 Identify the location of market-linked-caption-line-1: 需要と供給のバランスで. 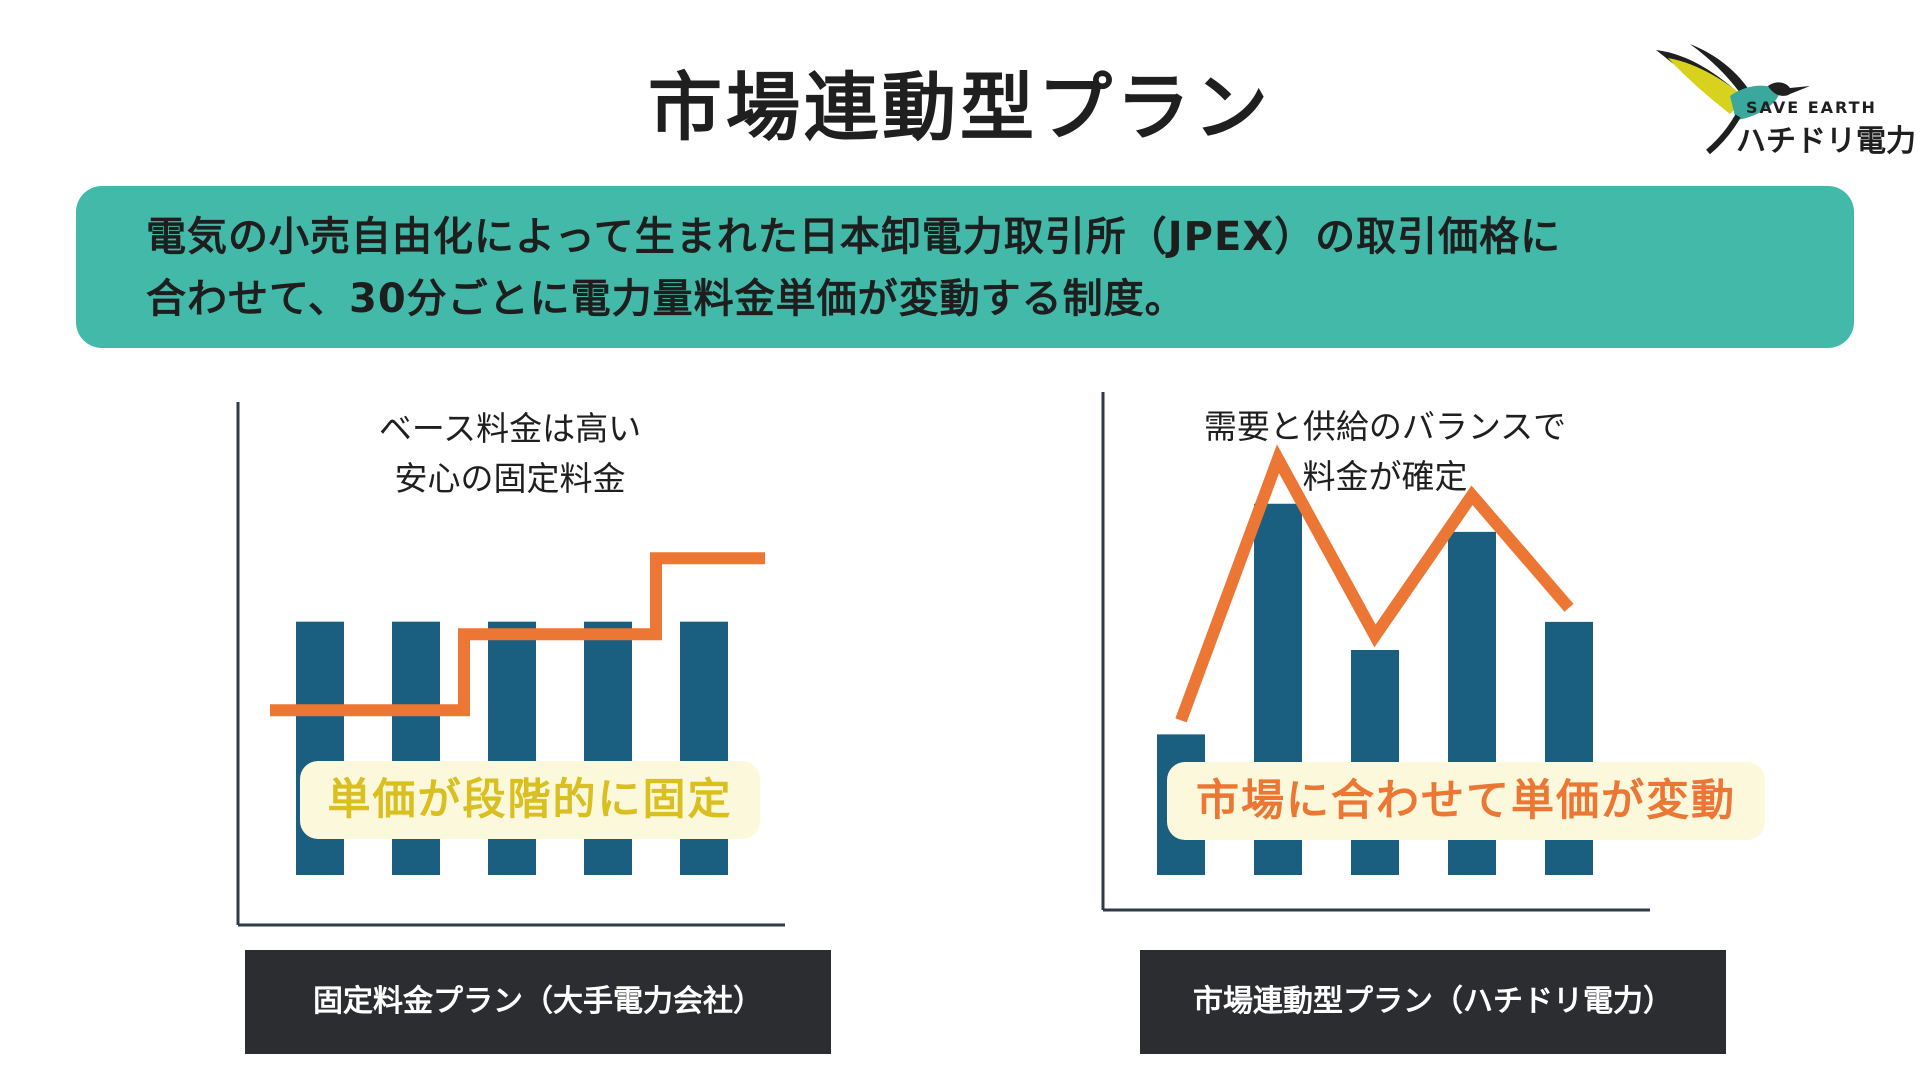
(1385, 426).